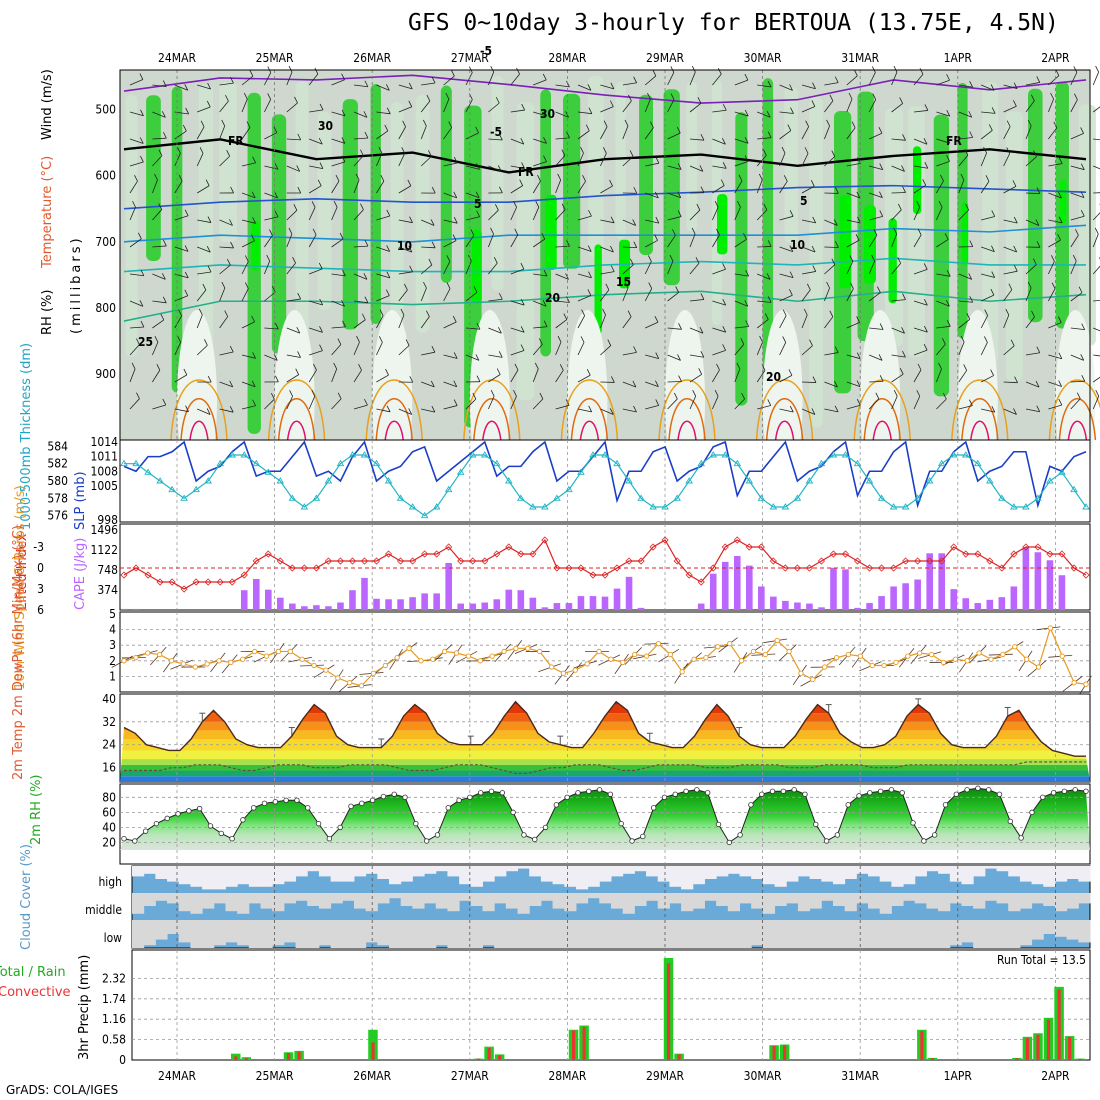  What do you see at coordinates (122, 1060) in the screenshot?
I see `tick-label: 0` at bounding box center [122, 1060].